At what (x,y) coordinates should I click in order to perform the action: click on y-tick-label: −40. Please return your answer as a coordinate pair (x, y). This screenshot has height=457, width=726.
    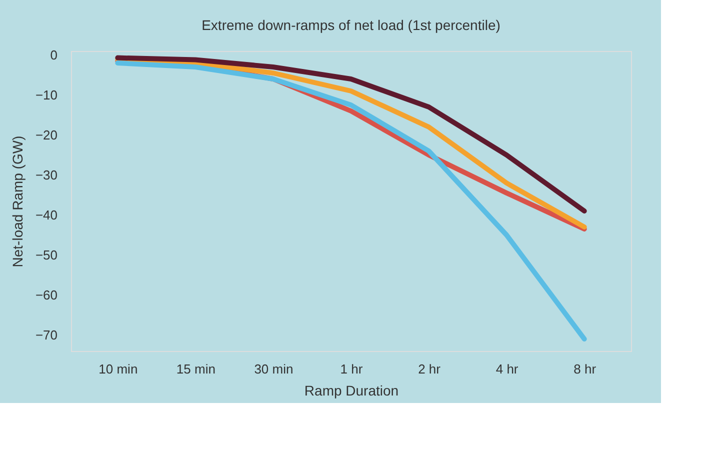
    Looking at the image, I should click on (46, 215).